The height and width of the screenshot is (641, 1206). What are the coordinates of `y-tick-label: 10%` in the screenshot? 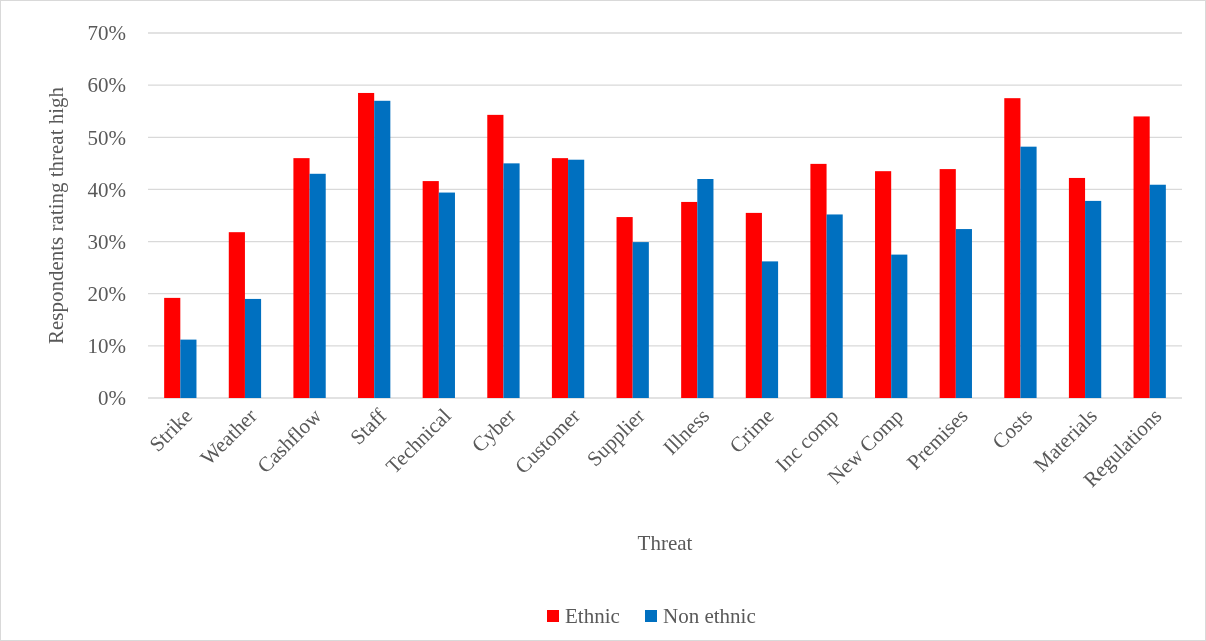 It's located at (106, 346).